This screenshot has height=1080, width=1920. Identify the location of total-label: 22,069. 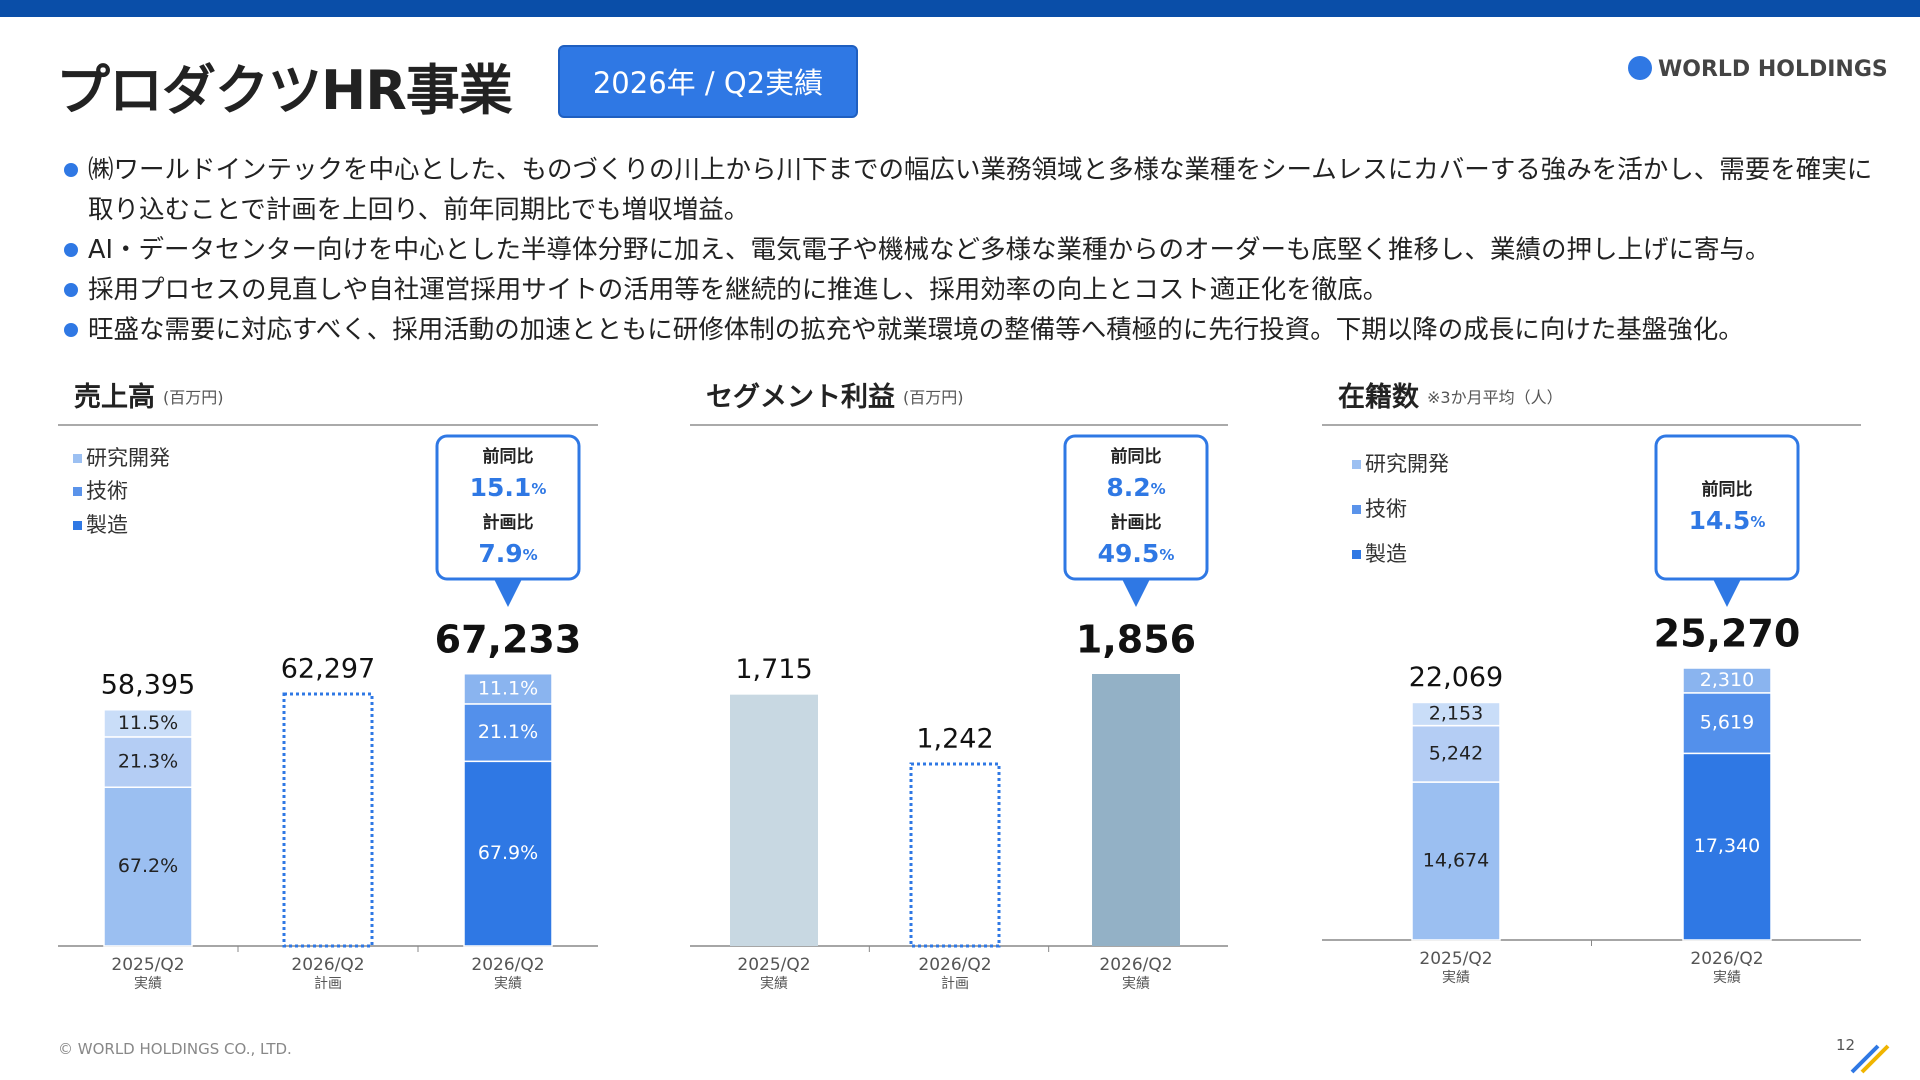
(1456, 677).